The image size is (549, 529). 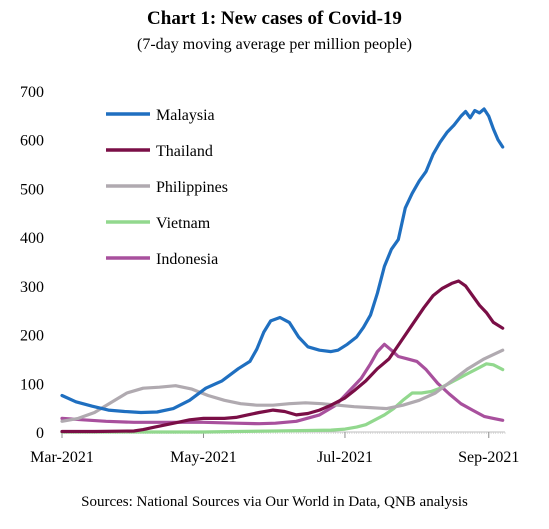 I want to click on y-tick-label: 400, so click(x=32, y=238).